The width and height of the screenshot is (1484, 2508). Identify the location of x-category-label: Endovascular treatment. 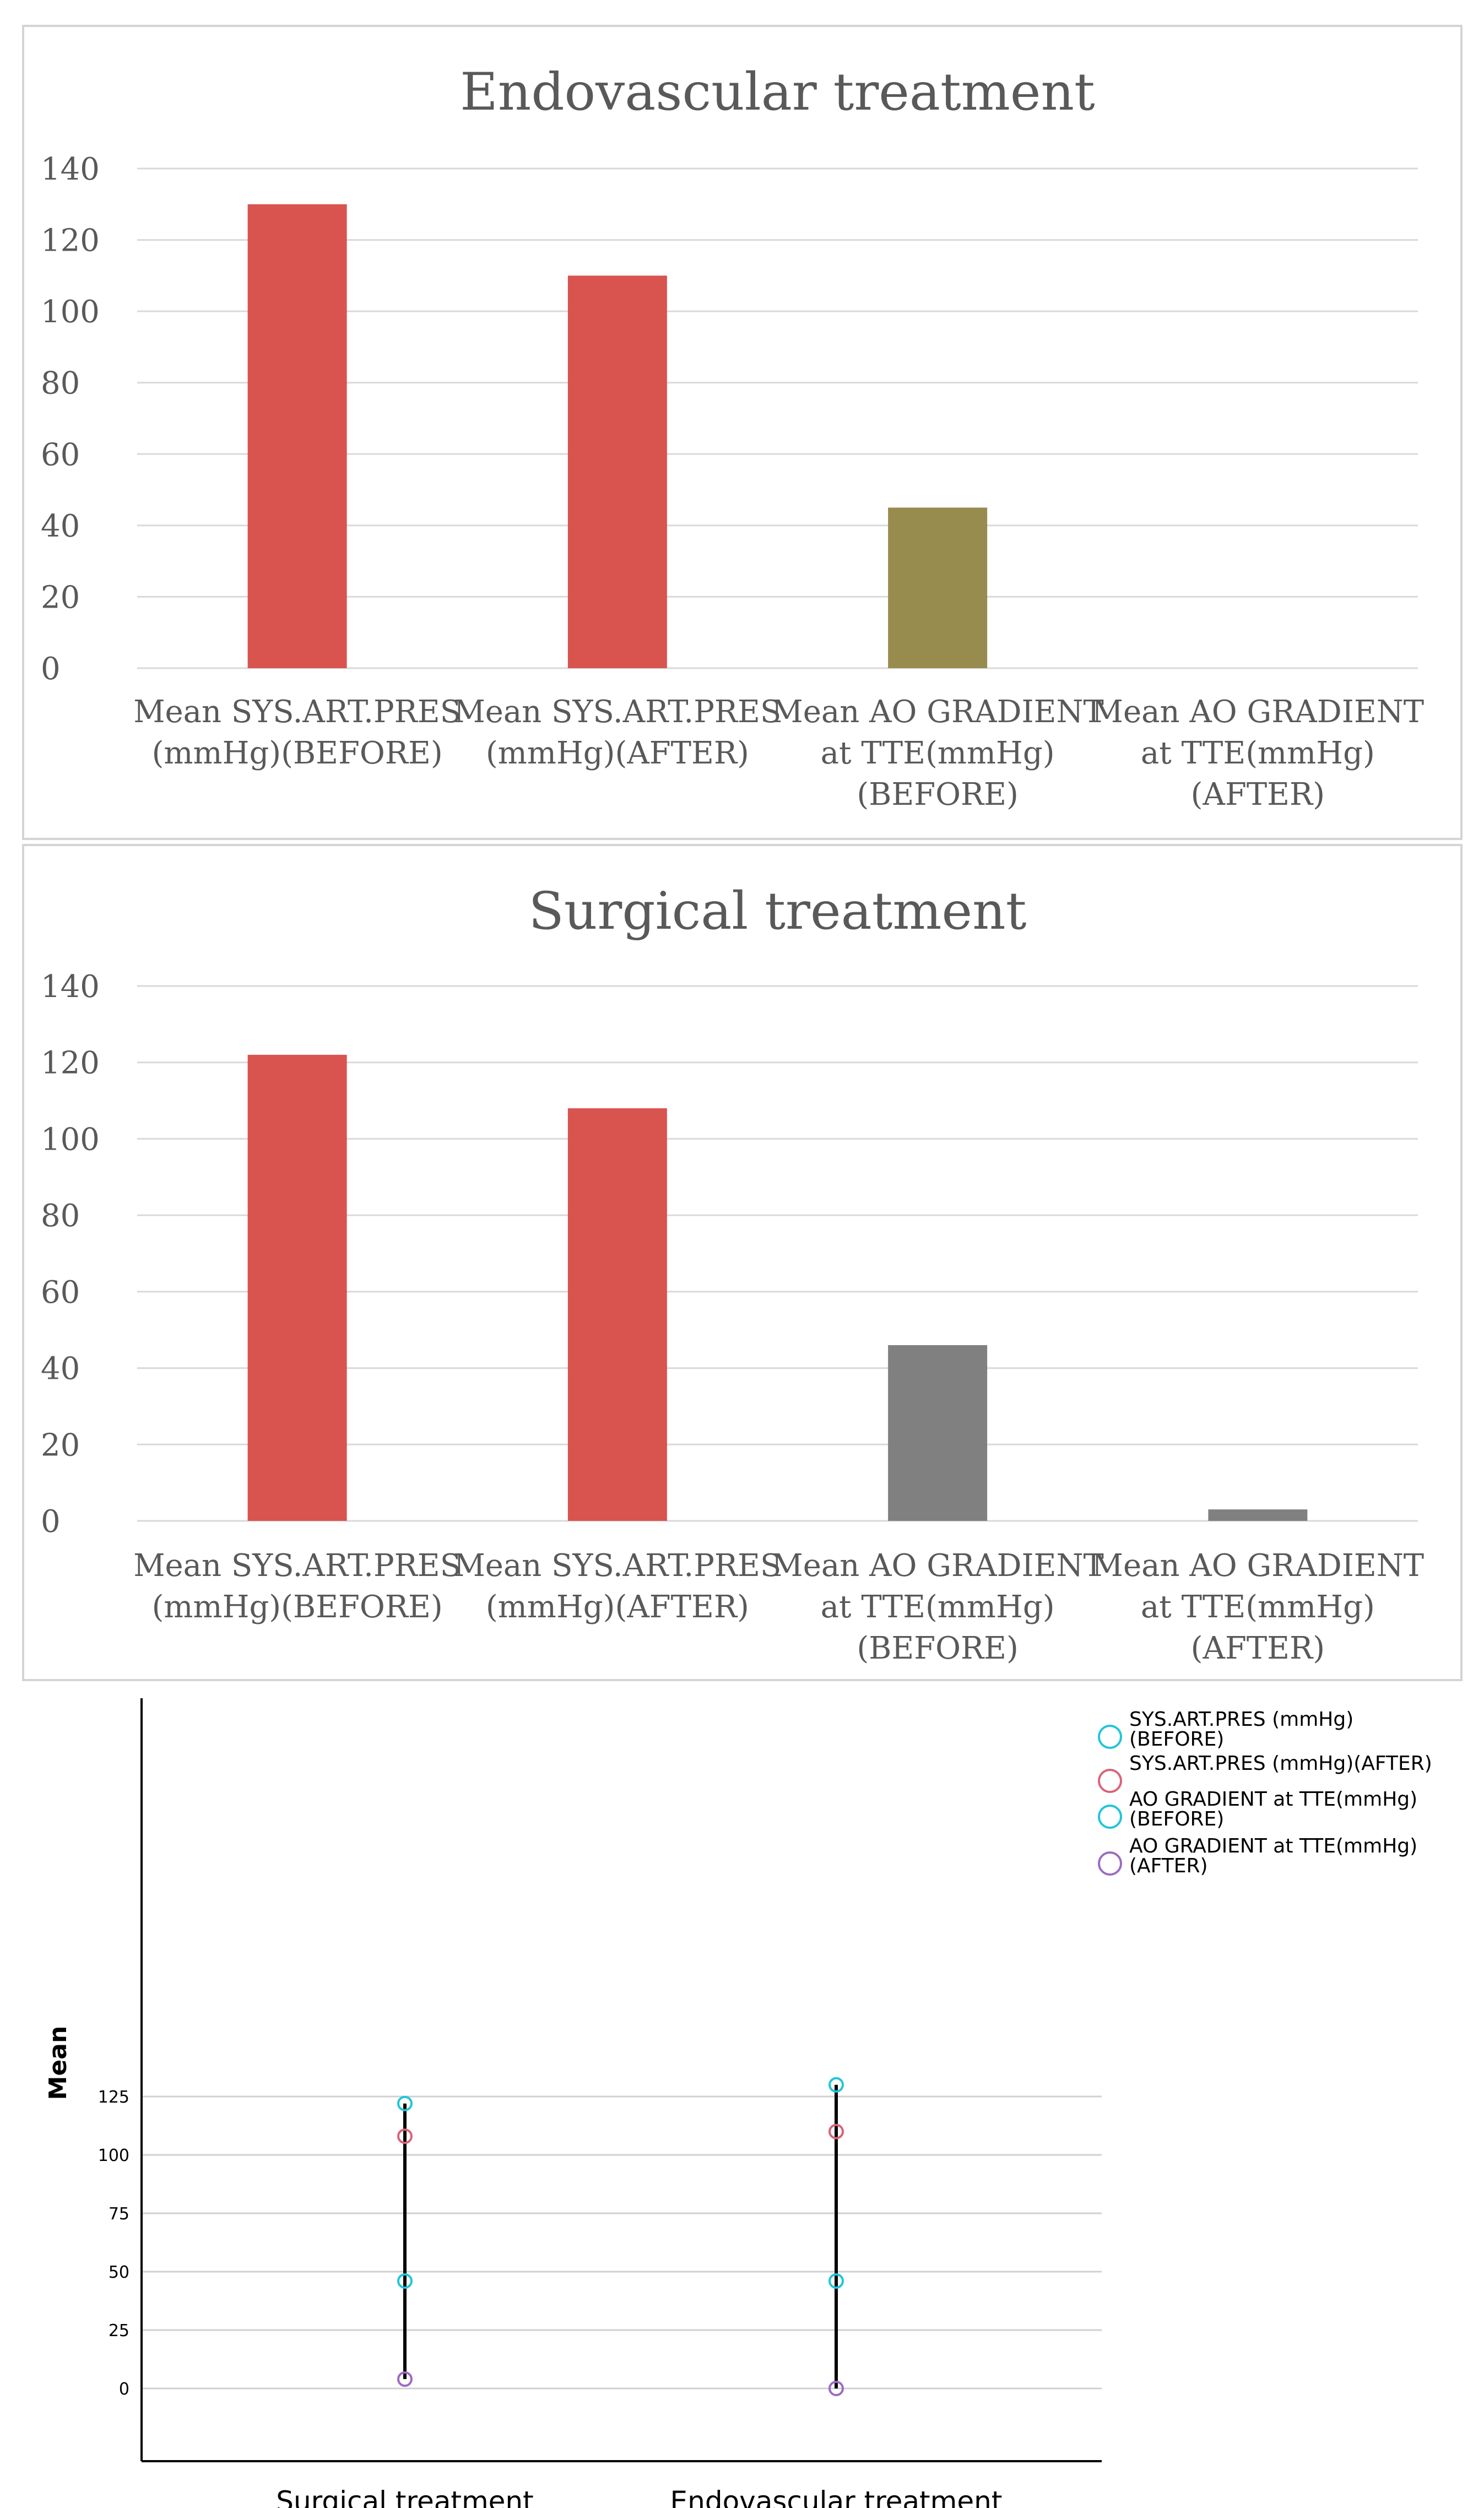
(837, 2496).